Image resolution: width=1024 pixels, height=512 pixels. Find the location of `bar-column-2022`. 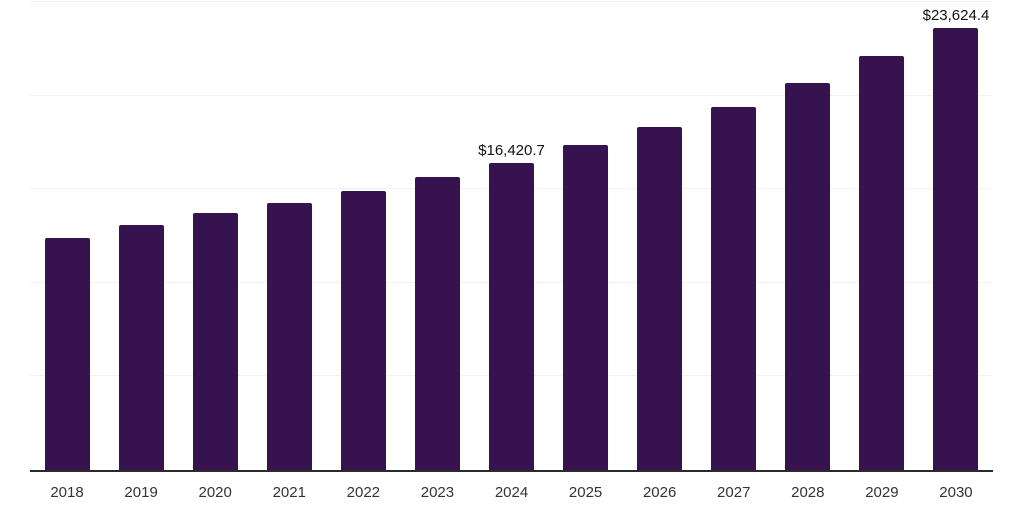

bar-column-2022 is located at coordinates (363, 236).